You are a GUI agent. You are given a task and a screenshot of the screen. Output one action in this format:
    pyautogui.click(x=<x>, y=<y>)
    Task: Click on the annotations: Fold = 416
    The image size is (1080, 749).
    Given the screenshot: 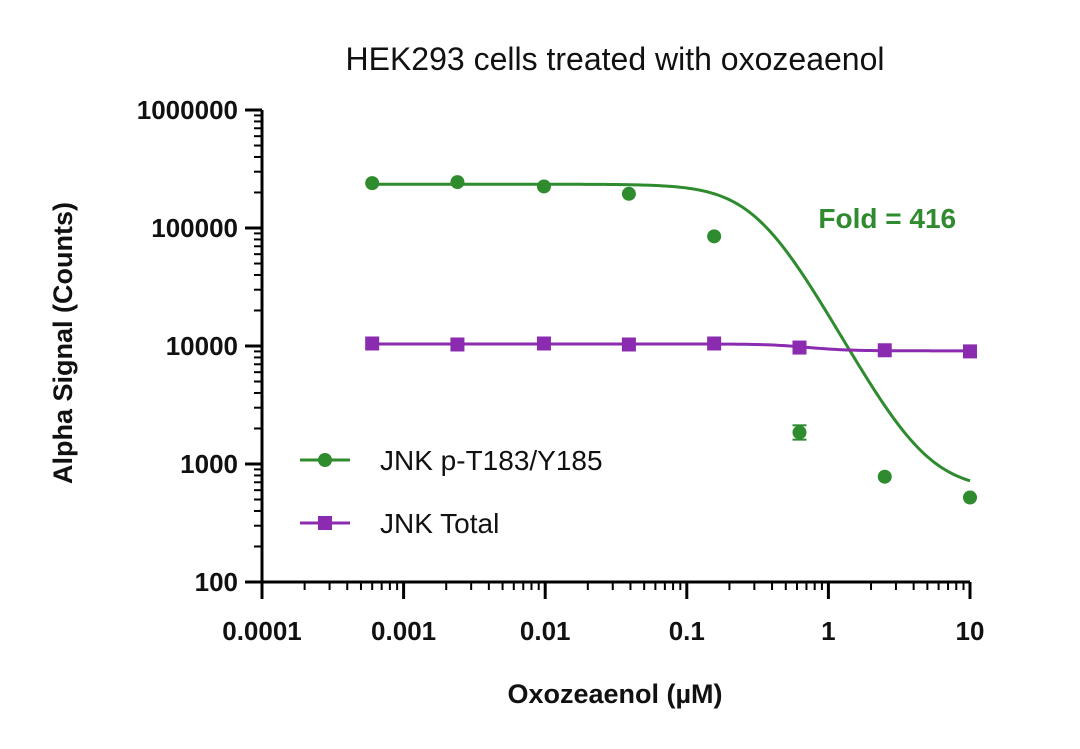 What is the action you would take?
    pyautogui.click(x=887, y=218)
    